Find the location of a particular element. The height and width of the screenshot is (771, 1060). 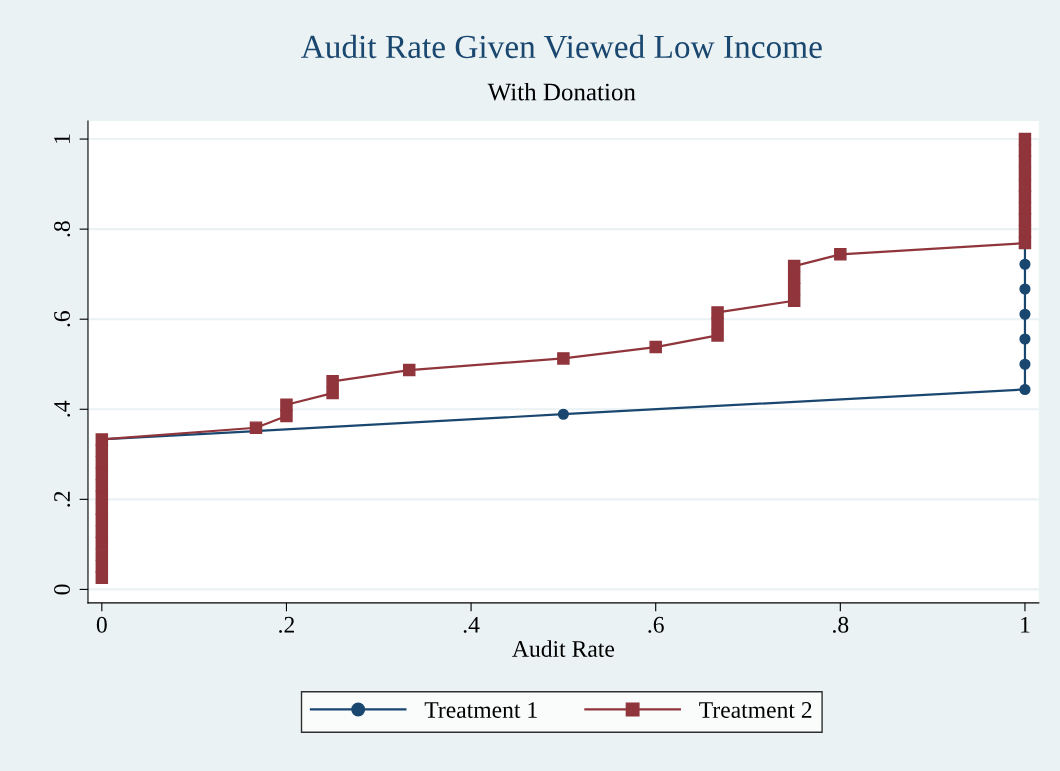

legend-label: Treatment 2 is located at coordinates (755, 710).